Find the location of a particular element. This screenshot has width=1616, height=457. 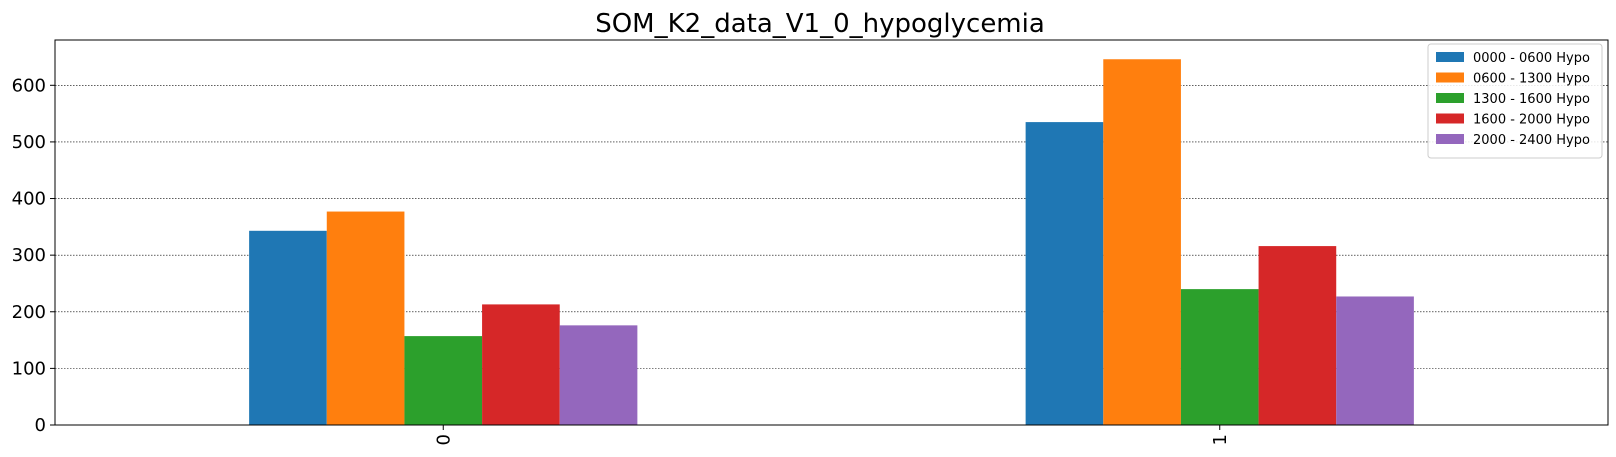

x-tick-label: 0 is located at coordinates (443, 439).